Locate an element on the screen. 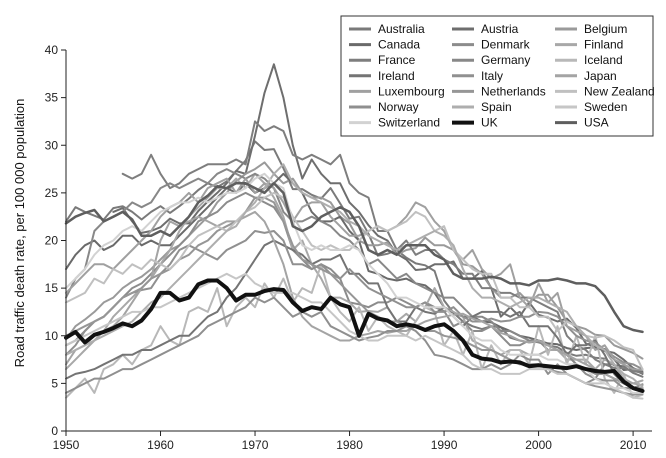 The image size is (666, 458). legend-label-sweden: Sweden is located at coordinates (605, 107).